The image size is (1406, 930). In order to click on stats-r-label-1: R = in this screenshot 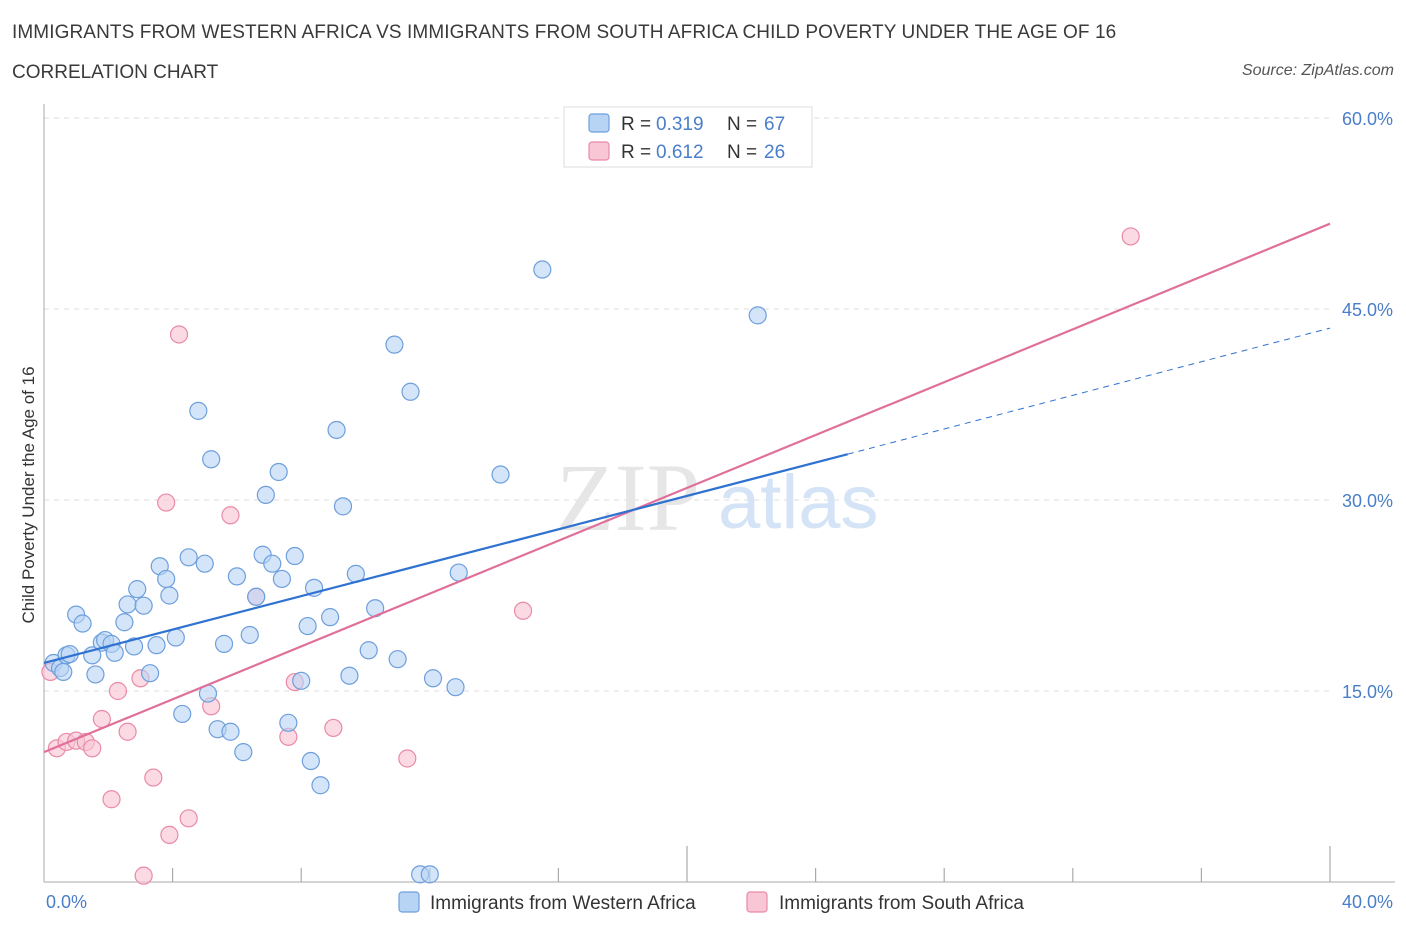, I will do `click(636, 124)`.